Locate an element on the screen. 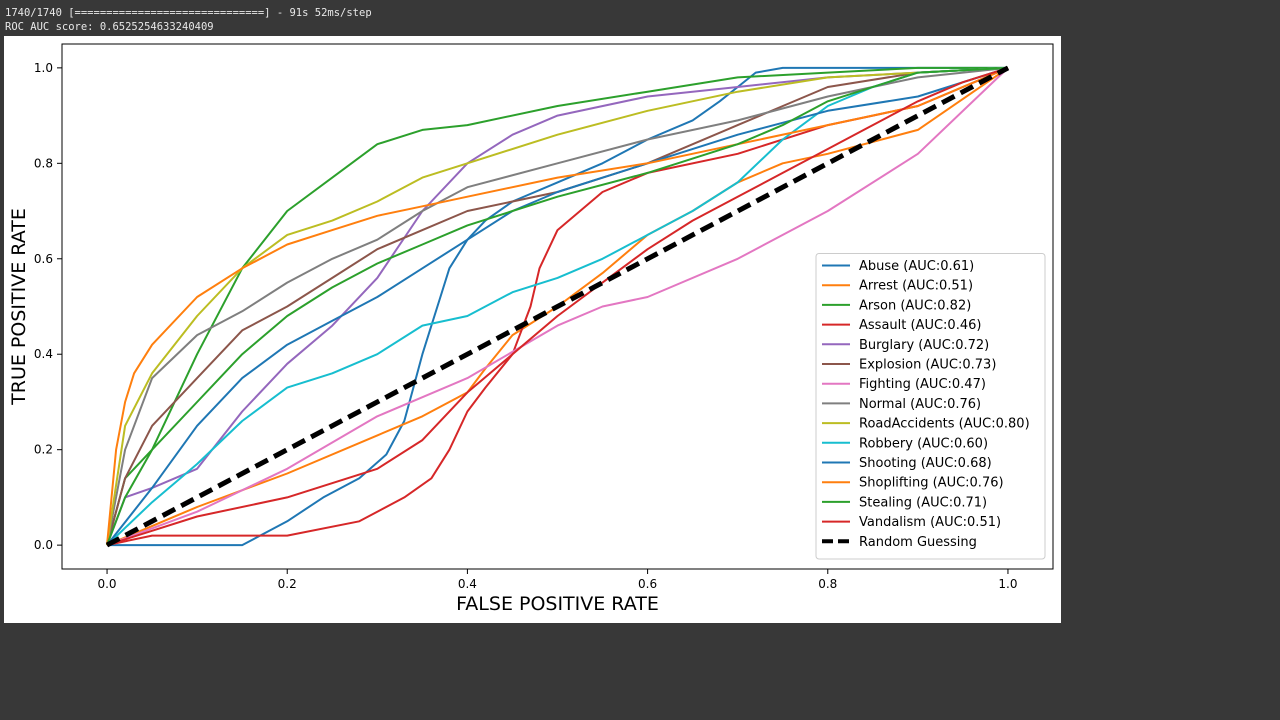 The width and height of the screenshot is (1280, 720). legend-label-3: Assault (AUC:0.46) is located at coordinates (920, 325).